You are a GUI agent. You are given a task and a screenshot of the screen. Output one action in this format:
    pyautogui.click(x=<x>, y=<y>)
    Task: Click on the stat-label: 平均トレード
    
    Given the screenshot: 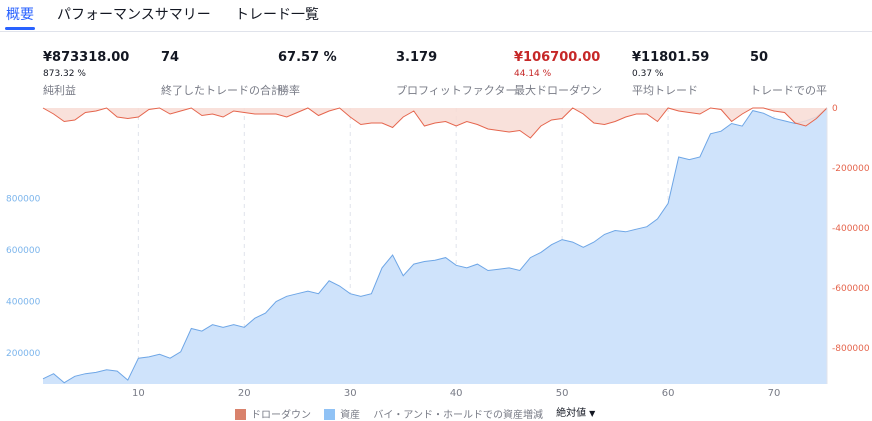 What is the action you would take?
    pyautogui.click(x=665, y=90)
    